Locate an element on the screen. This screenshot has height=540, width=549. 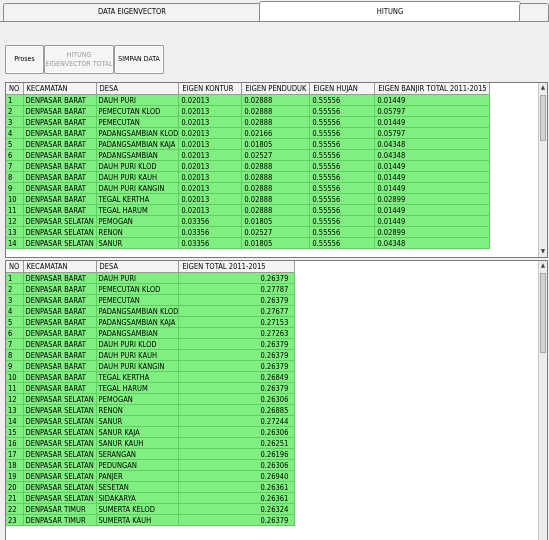
table-cell: 0.01449 is located at coordinates (432, 122).